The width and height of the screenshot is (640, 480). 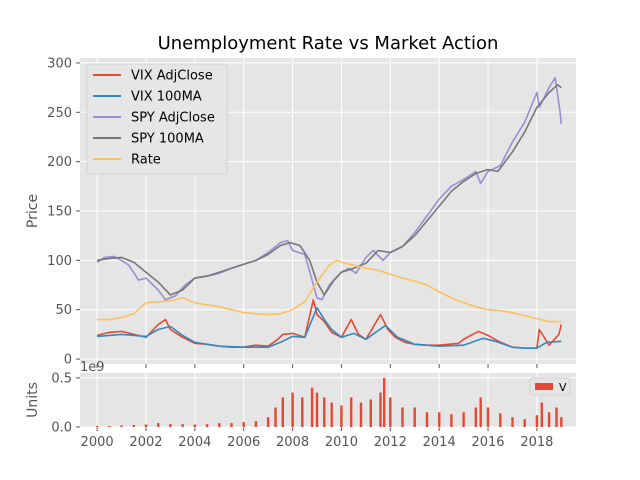 I want to click on main-y-tick-label: 50, so click(x=63, y=310).